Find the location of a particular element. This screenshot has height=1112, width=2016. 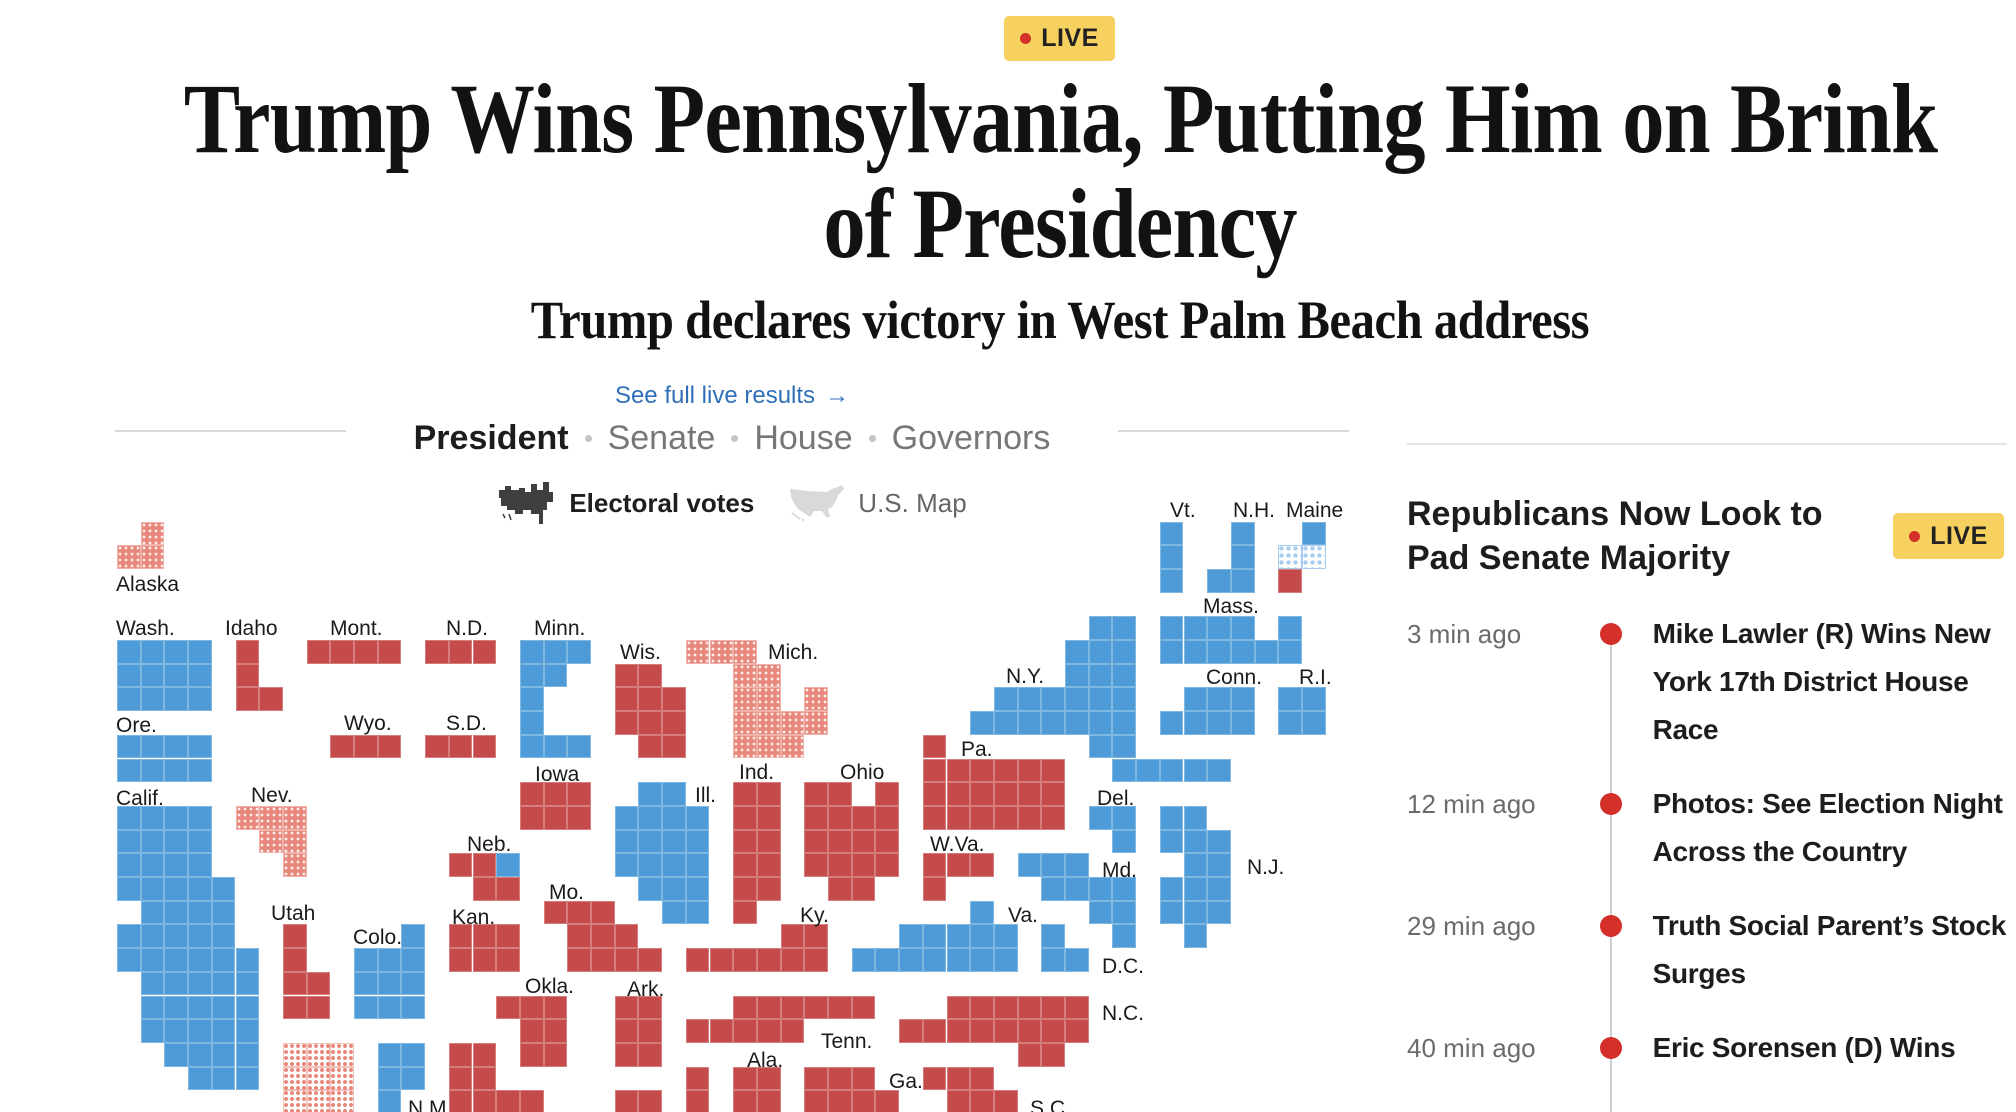

view-us-map: U.S. Map is located at coordinates (877, 503).